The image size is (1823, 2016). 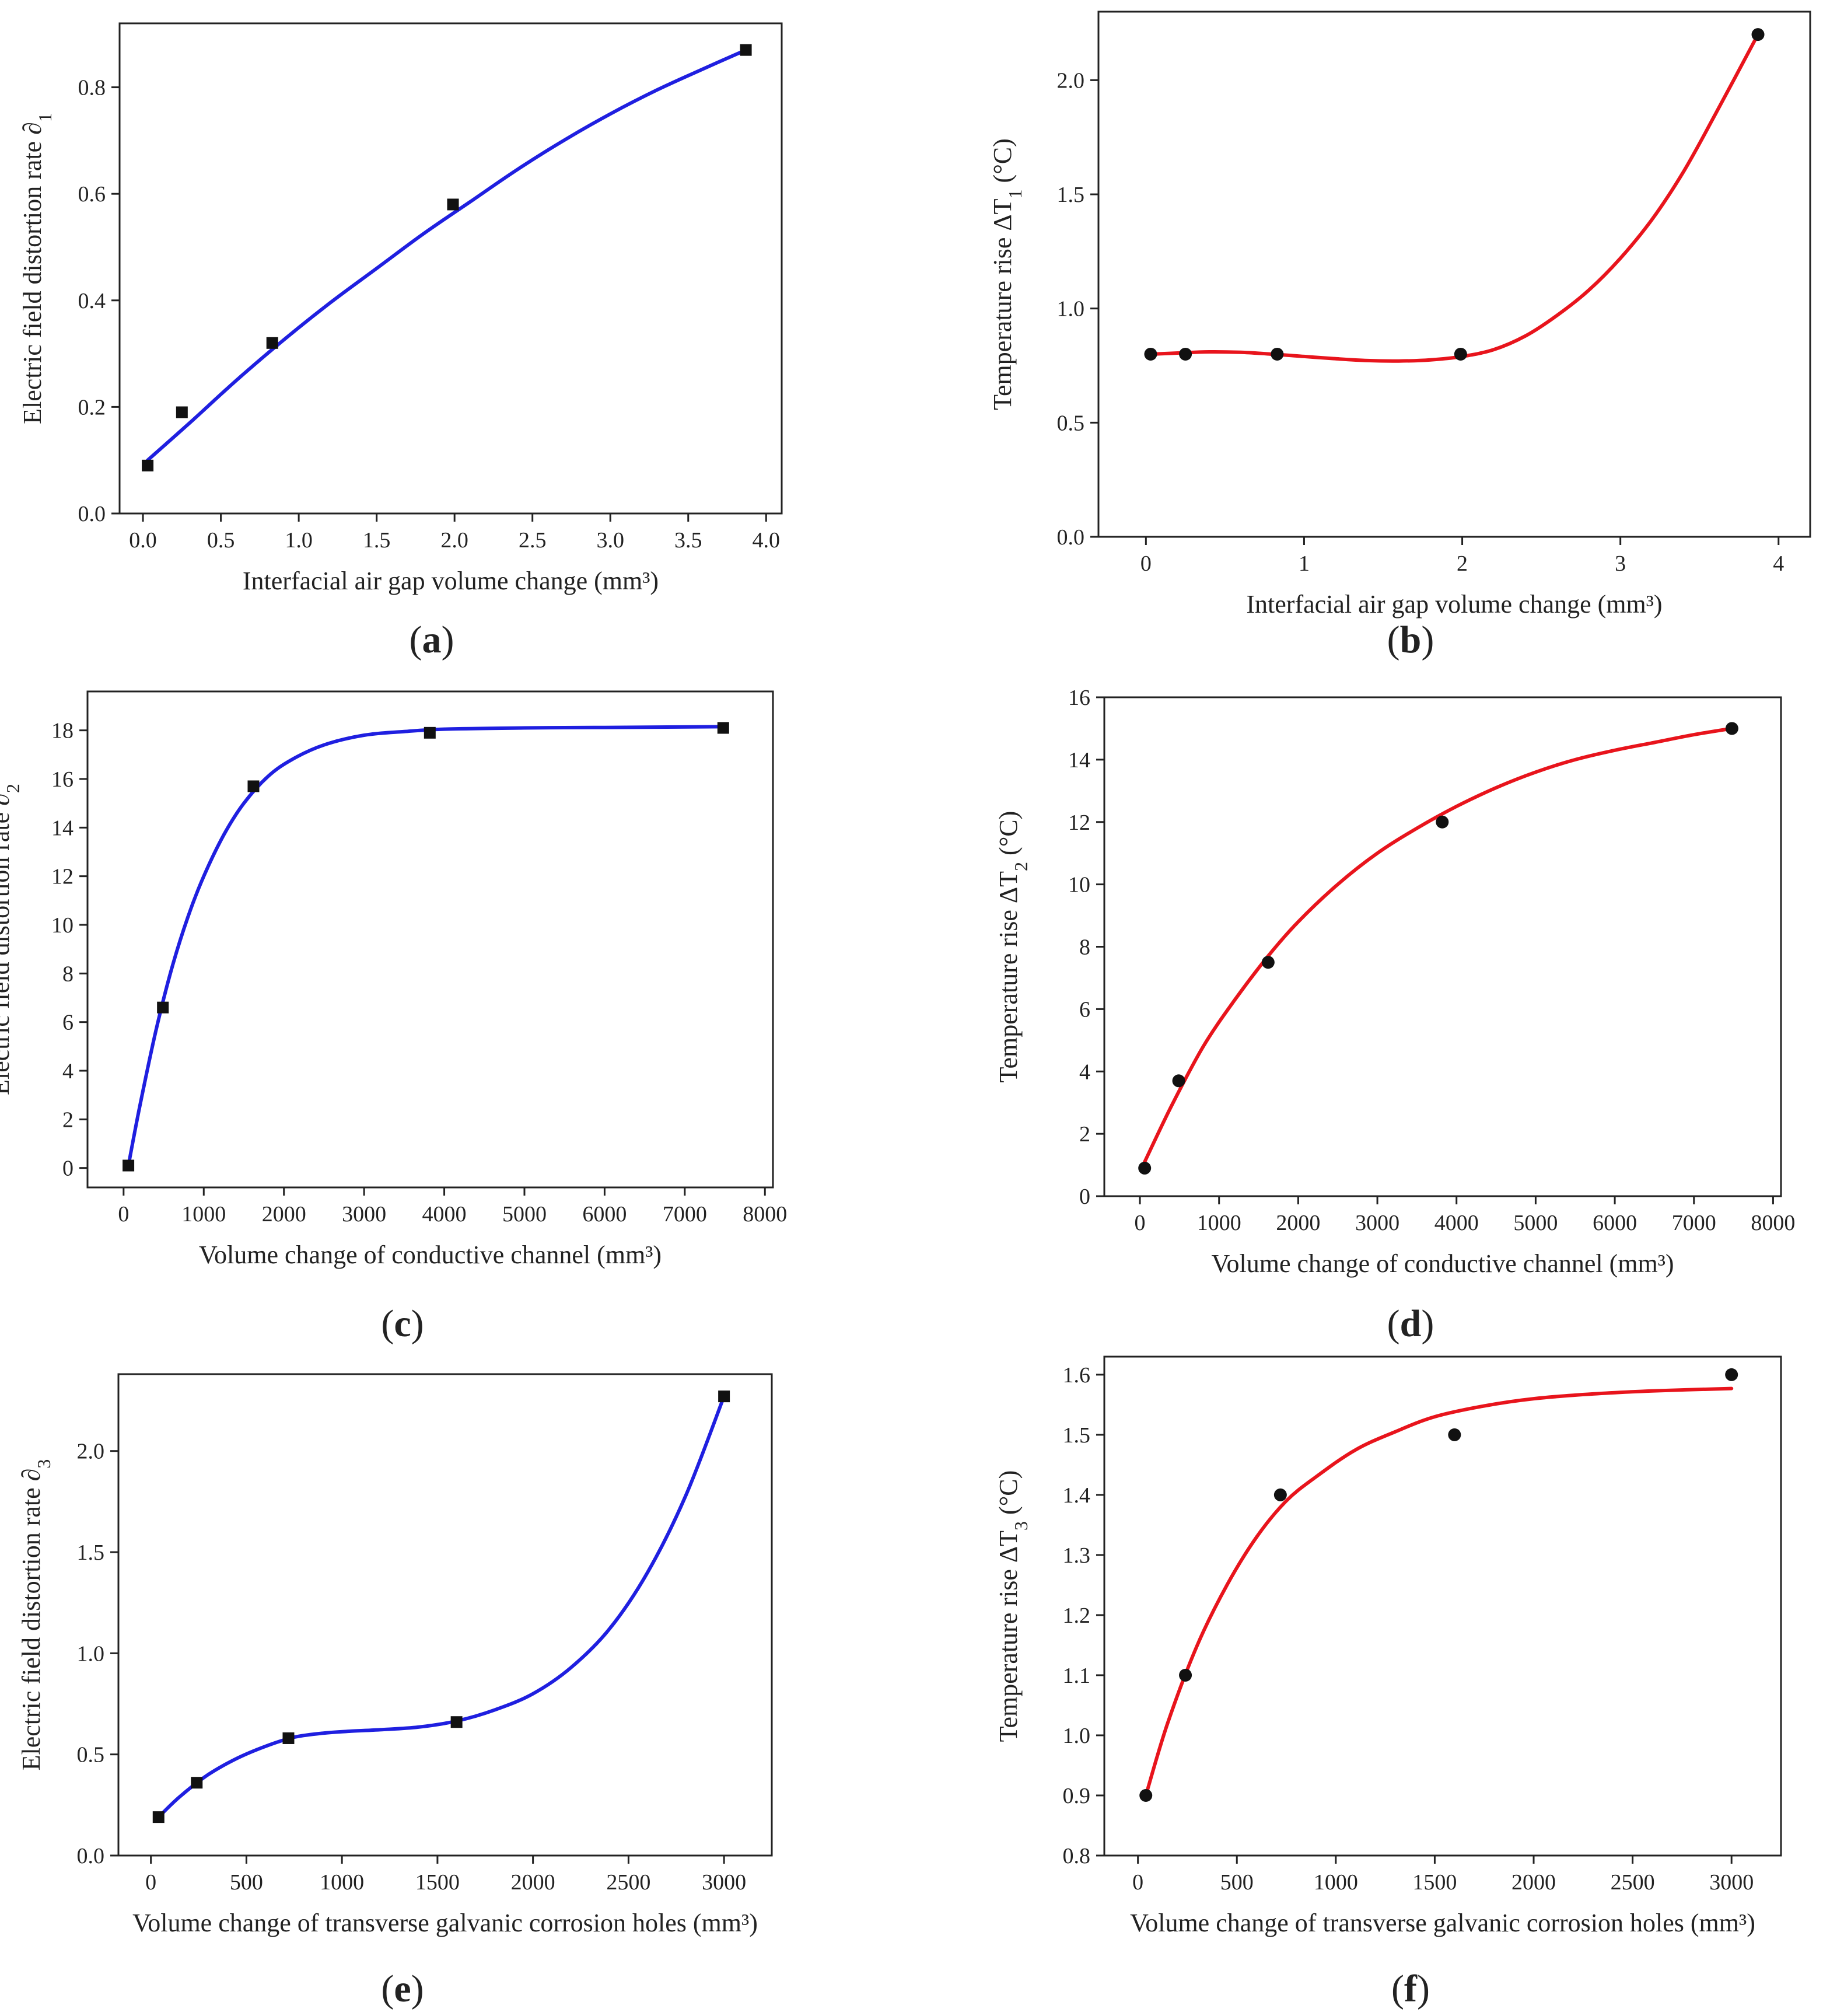 I want to click on fit-curve-b, so click(x=1454, y=198).